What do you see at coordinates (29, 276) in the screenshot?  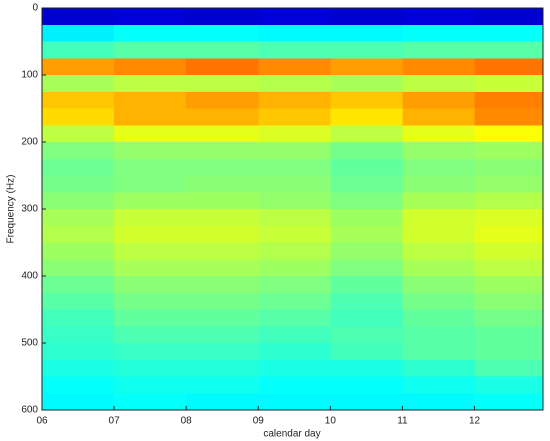 I see `y-tick-label: 400` at bounding box center [29, 276].